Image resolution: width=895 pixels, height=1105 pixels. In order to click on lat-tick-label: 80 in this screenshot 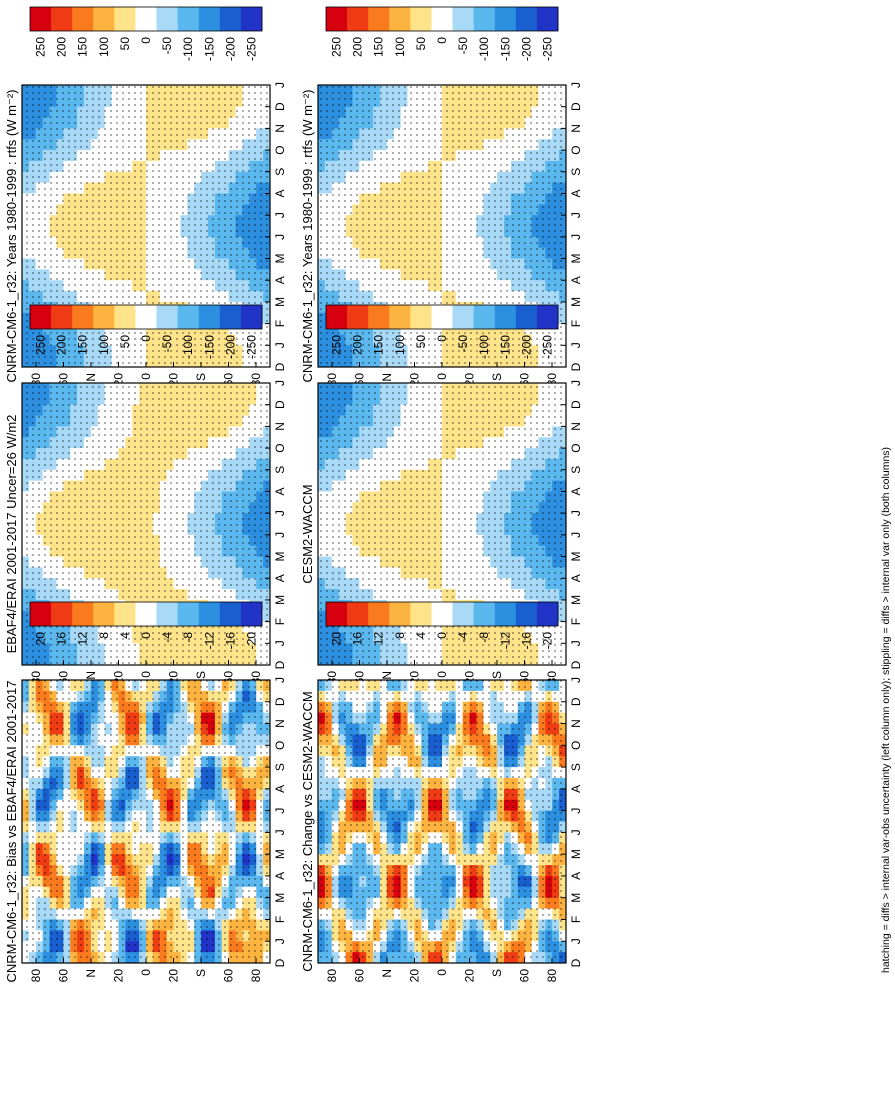, I will do `click(256, 976)`.